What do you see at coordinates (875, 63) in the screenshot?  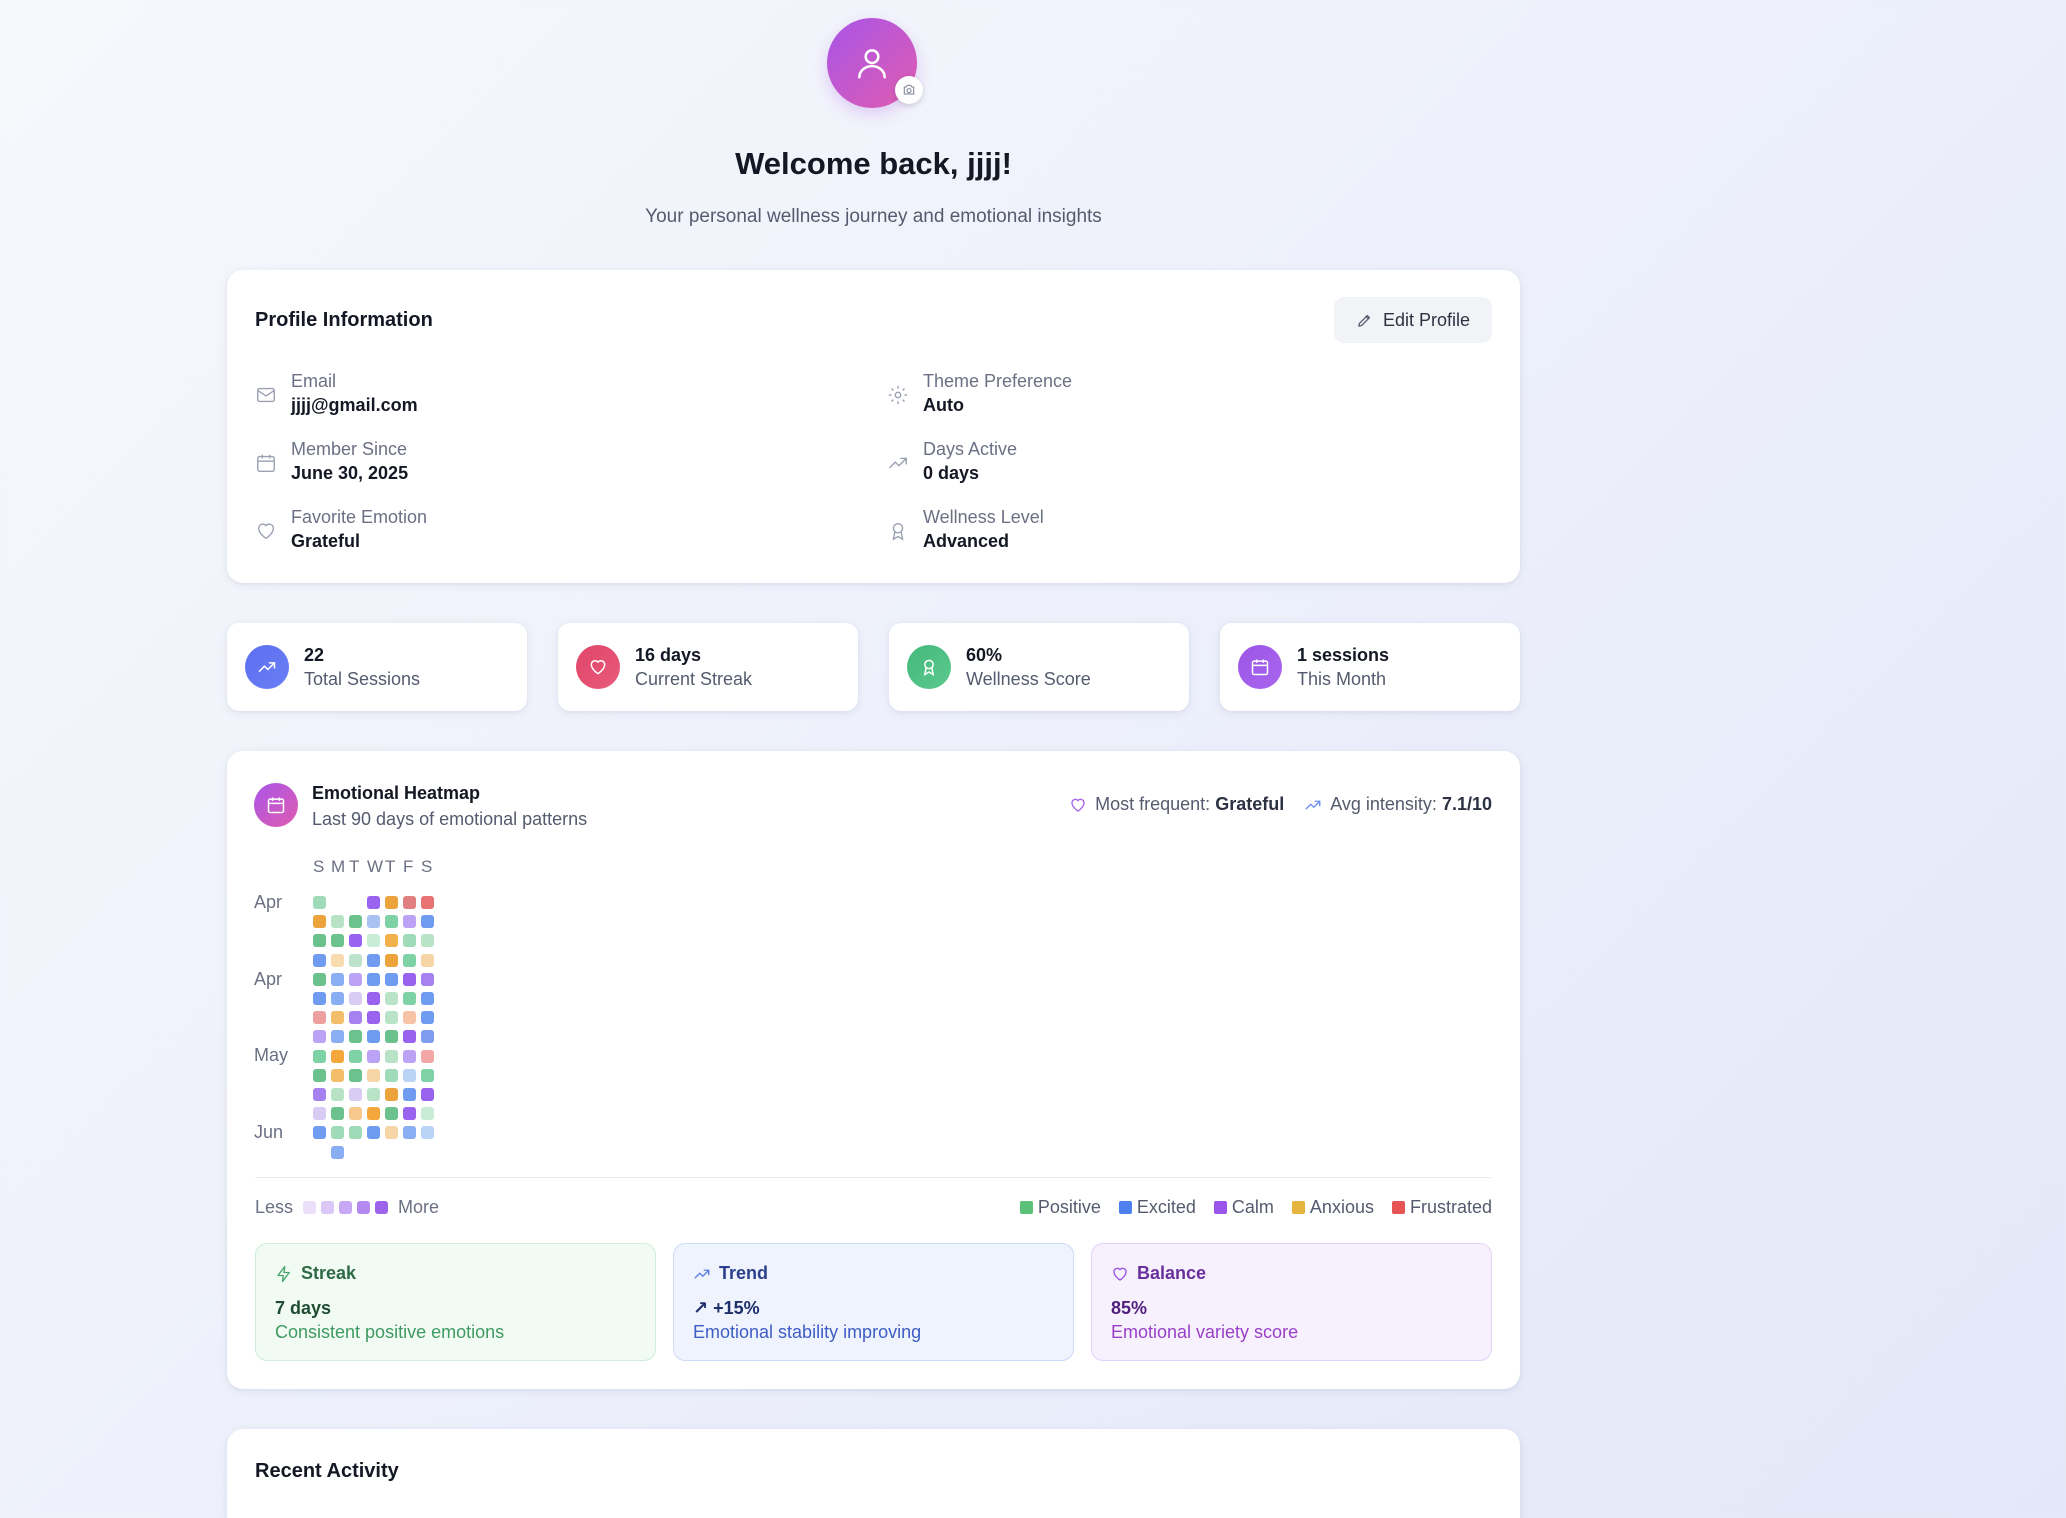 I see `avatar` at bounding box center [875, 63].